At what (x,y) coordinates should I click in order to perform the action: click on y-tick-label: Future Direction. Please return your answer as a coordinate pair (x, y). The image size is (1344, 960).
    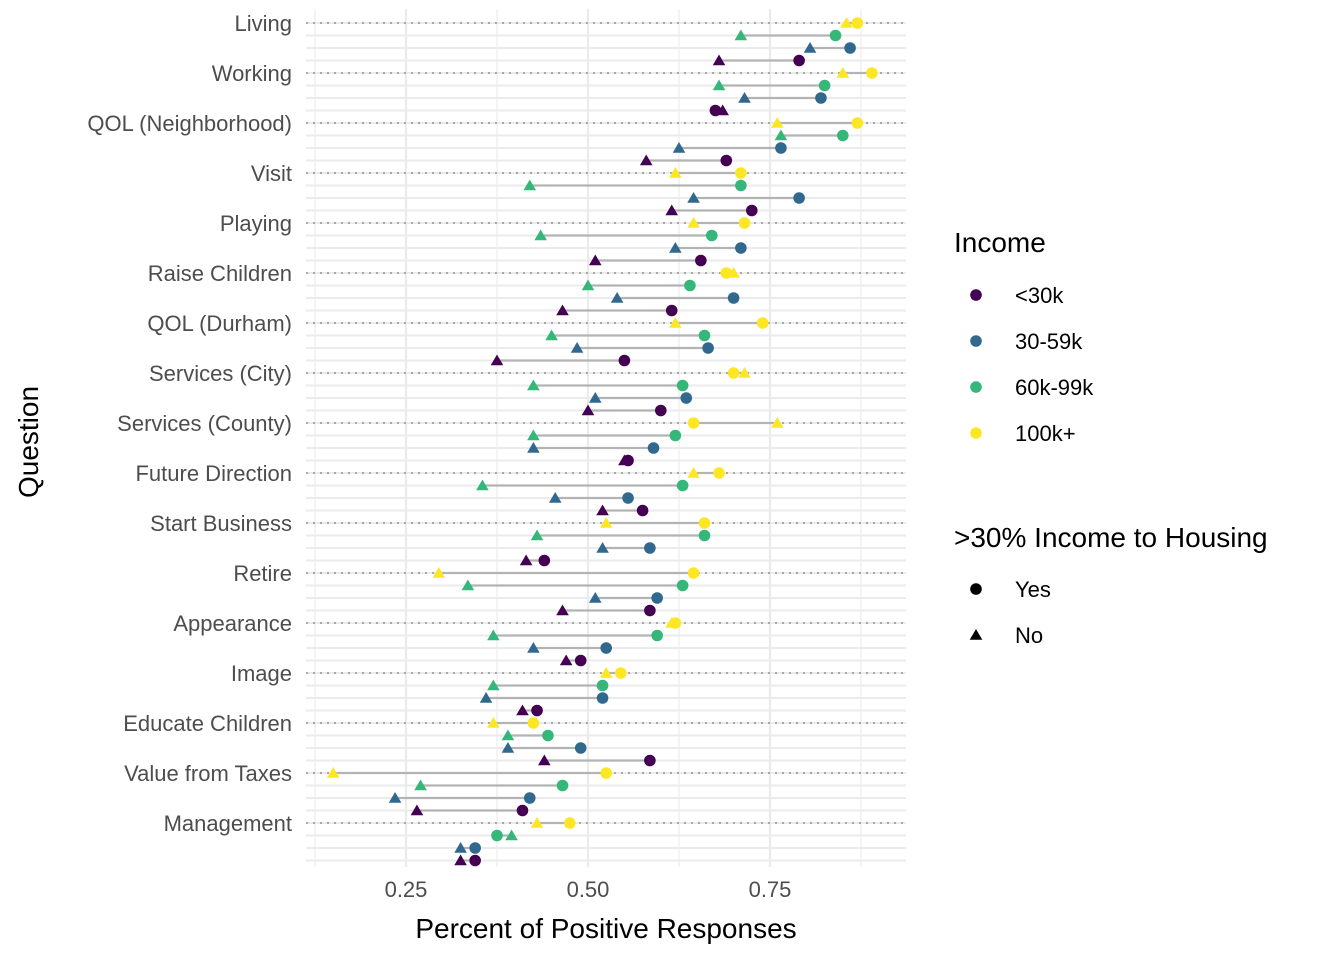
    Looking at the image, I should click on (213, 473).